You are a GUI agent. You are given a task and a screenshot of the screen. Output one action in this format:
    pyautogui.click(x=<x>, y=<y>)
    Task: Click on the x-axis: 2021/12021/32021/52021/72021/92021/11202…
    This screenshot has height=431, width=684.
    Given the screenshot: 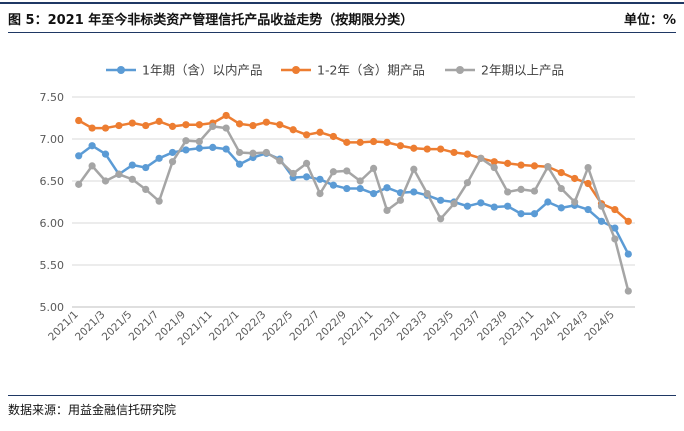 What is the action you would take?
    pyautogui.click(x=340, y=327)
    